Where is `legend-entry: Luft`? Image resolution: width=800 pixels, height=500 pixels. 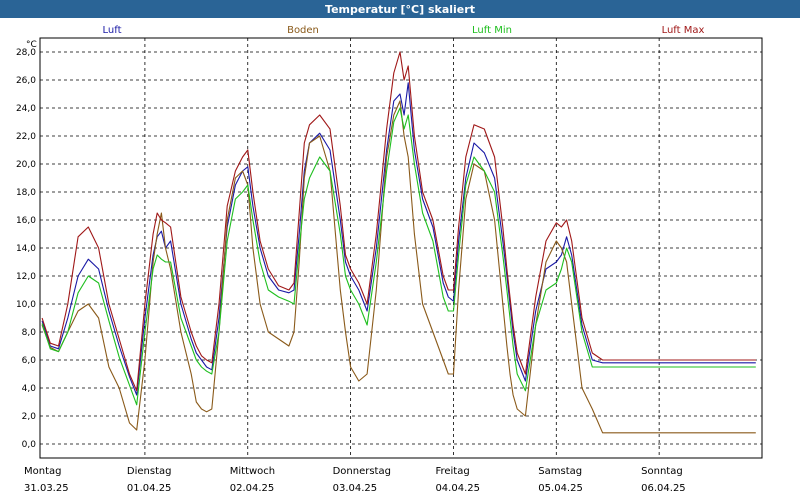
legend-entry: Luft is located at coordinates (112, 30).